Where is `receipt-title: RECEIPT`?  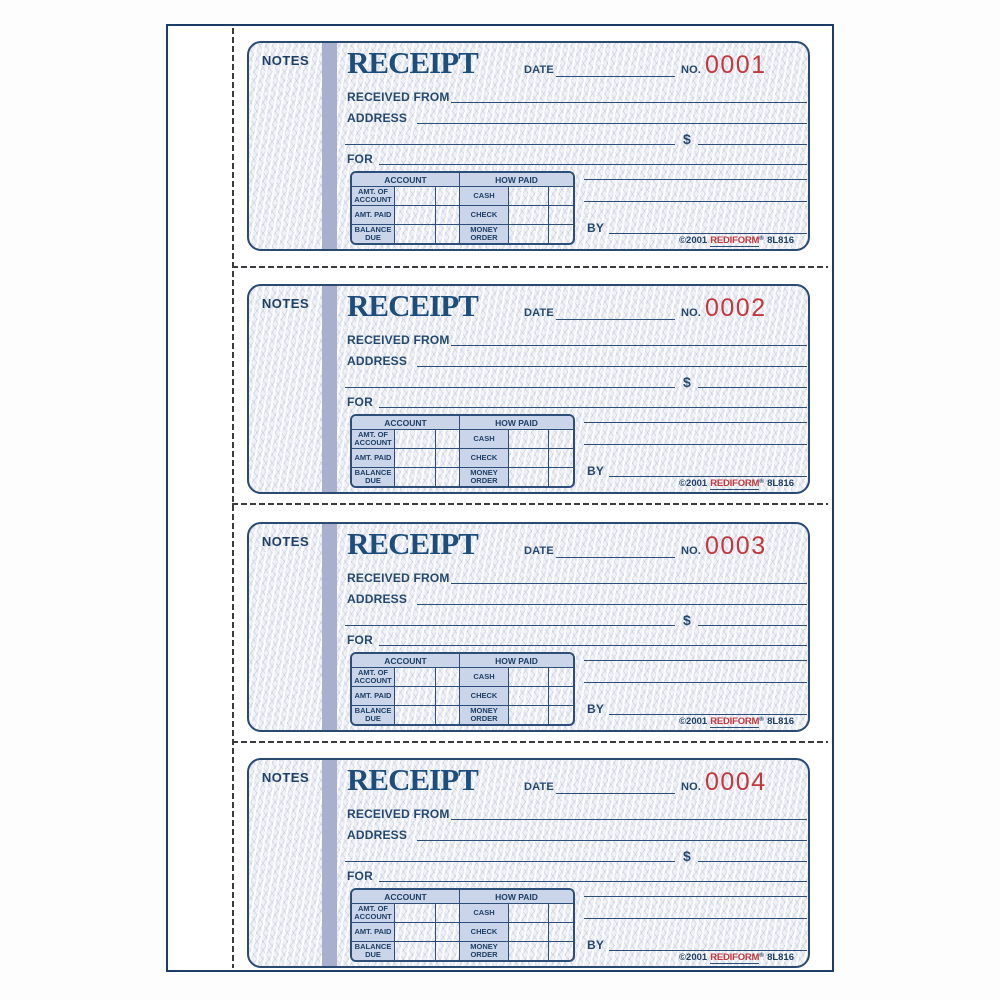 receipt-title: RECEIPT is located at coordinates (413, 779).